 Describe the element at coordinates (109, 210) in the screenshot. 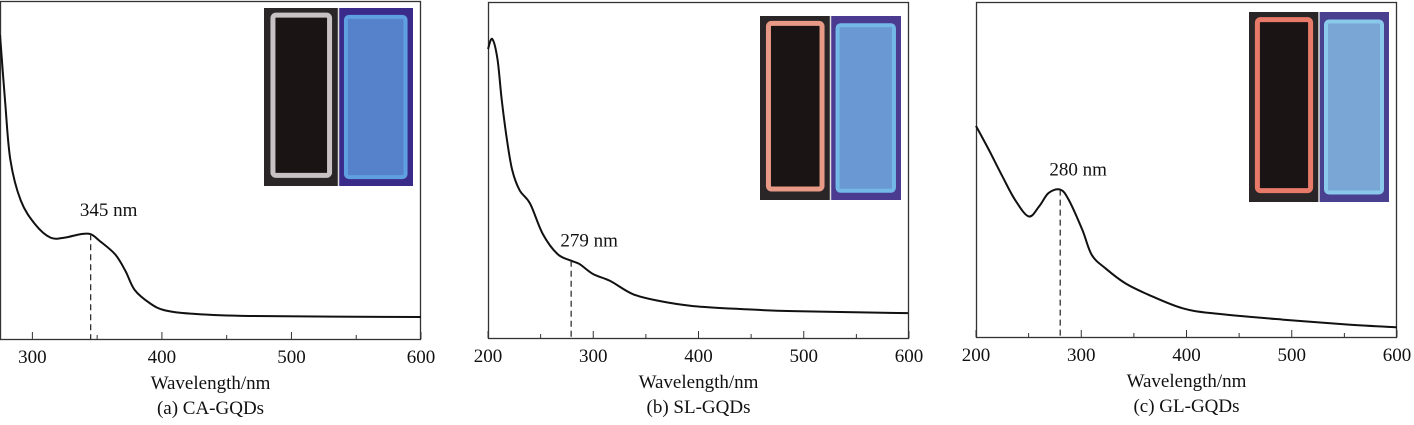

I see `peak-annotation: 345 nm` at that location.